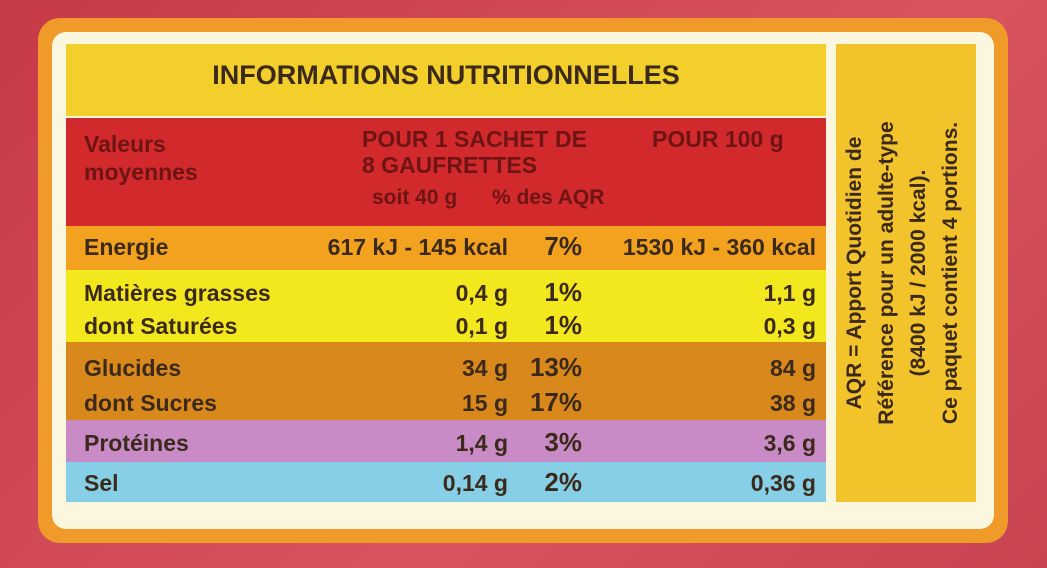  Describe the element at coordinates (446, 75) in the screenshot. I see `title: INFORMATIONS NUTRITIONNELLES` at that location.